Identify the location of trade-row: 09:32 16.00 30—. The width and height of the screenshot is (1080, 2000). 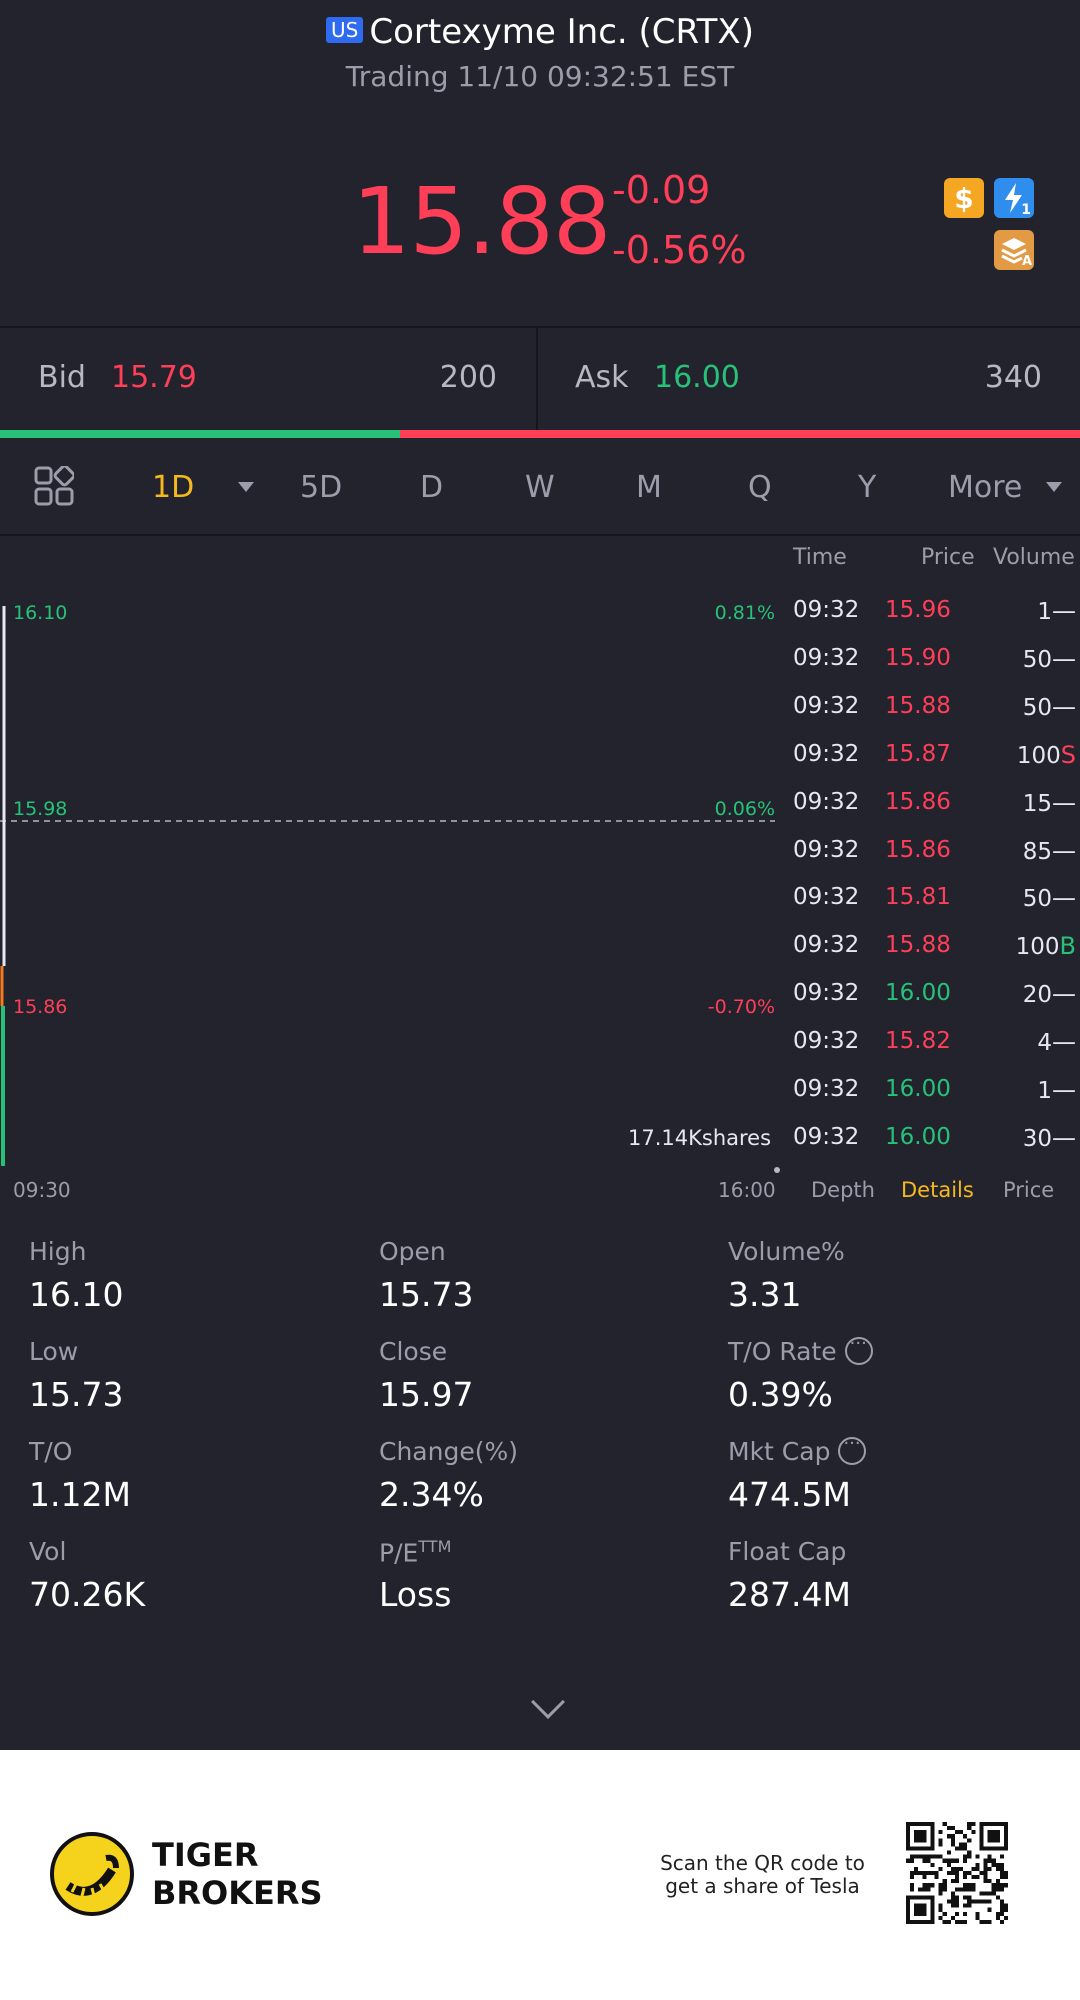
(935, 1140).